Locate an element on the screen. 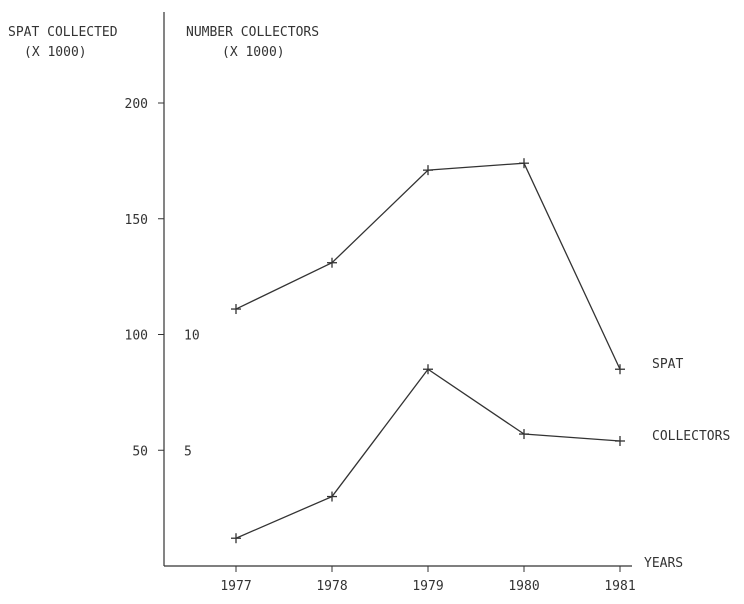 This screenshot has width=744, height=604. left-axis-title-line2: (X 1000) is located at coordinates (55, 52).